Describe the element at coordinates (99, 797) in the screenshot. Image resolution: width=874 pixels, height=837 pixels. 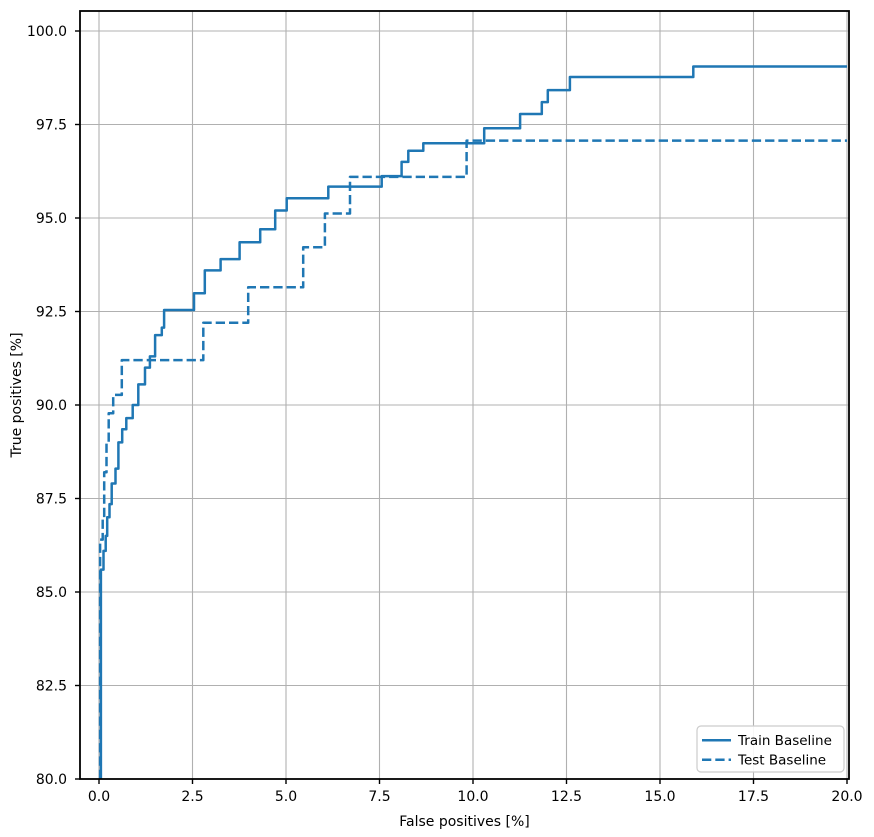
I see `x-tick-label: 0.0` at that location.